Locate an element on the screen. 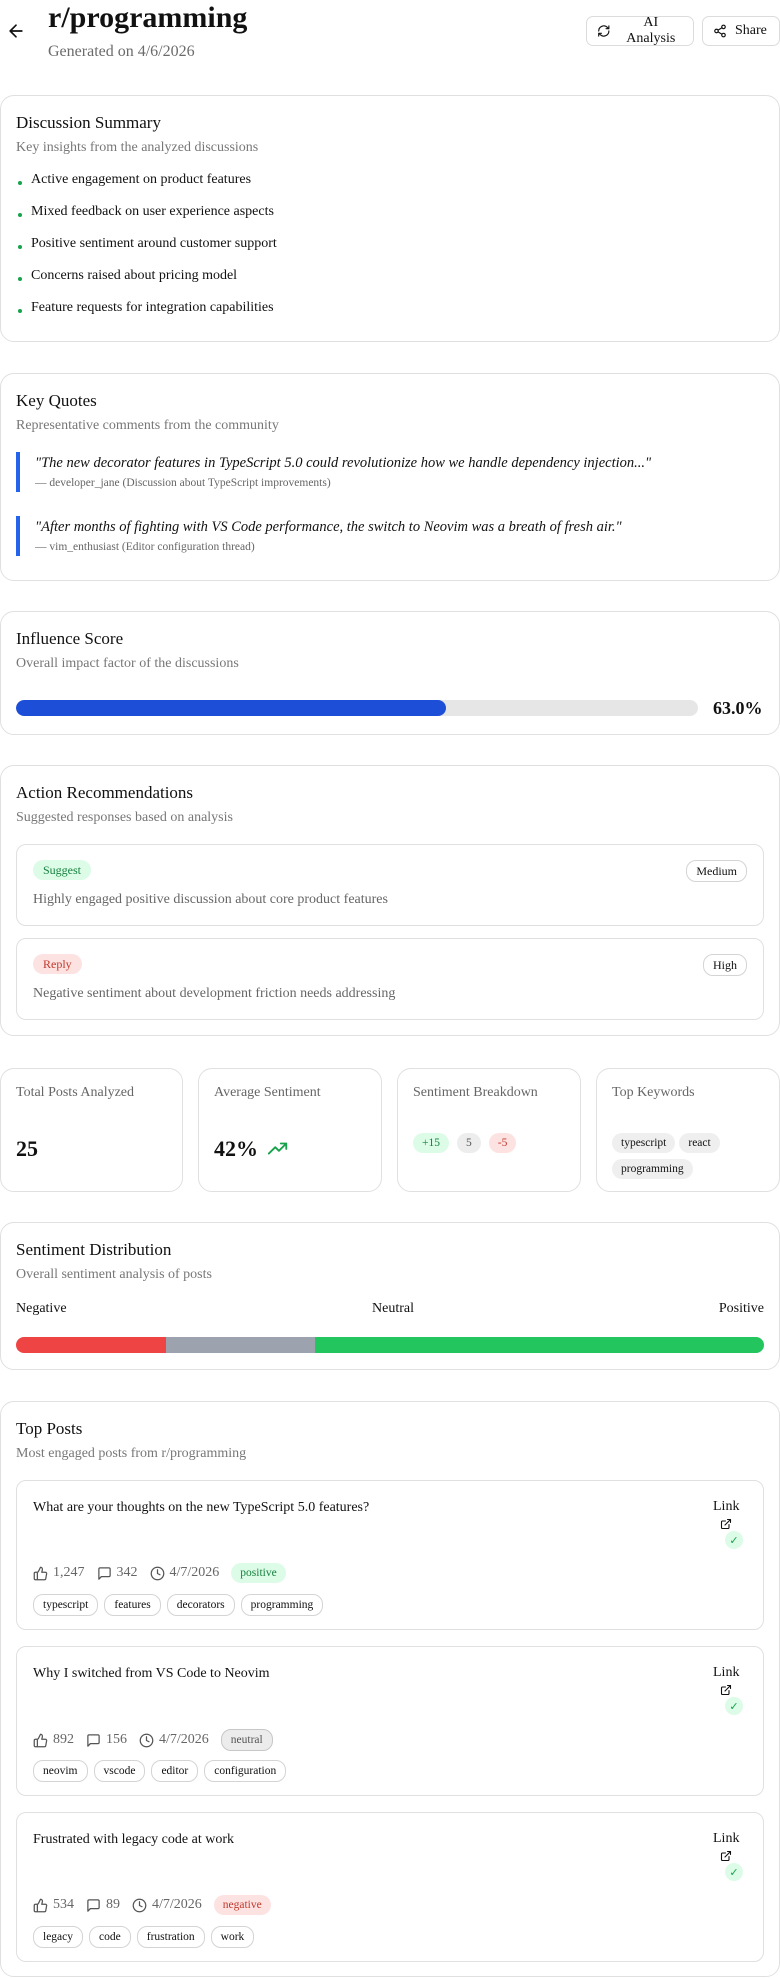 The image size is (780, 1978). upvote-count: 892 is located at coordinates (63, 1739).